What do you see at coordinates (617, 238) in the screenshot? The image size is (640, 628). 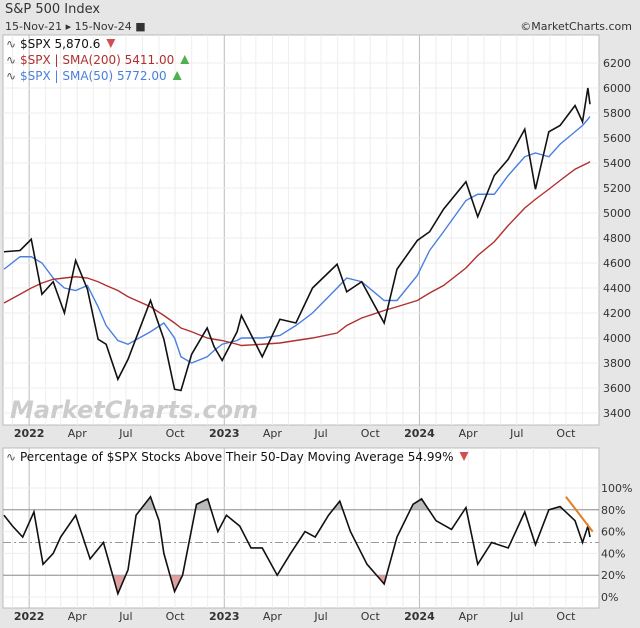 I see `y-tick-label: 4800` at bounding box center [617, 238].